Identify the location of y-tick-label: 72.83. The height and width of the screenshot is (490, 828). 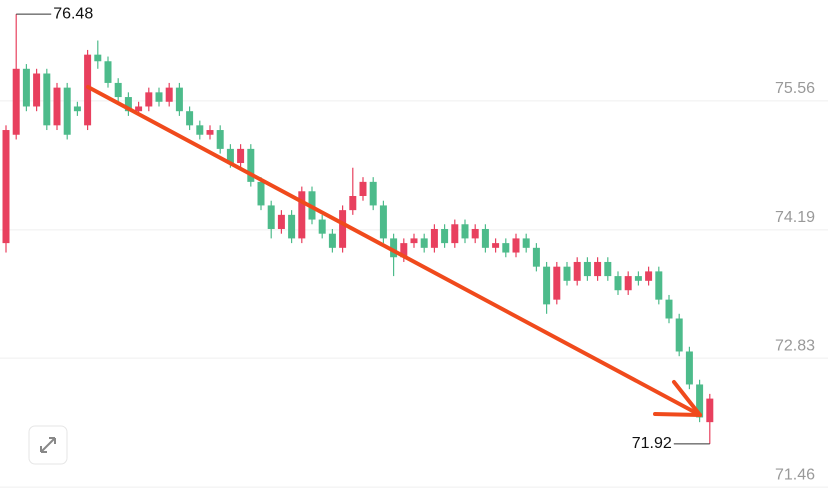
(795, 345).